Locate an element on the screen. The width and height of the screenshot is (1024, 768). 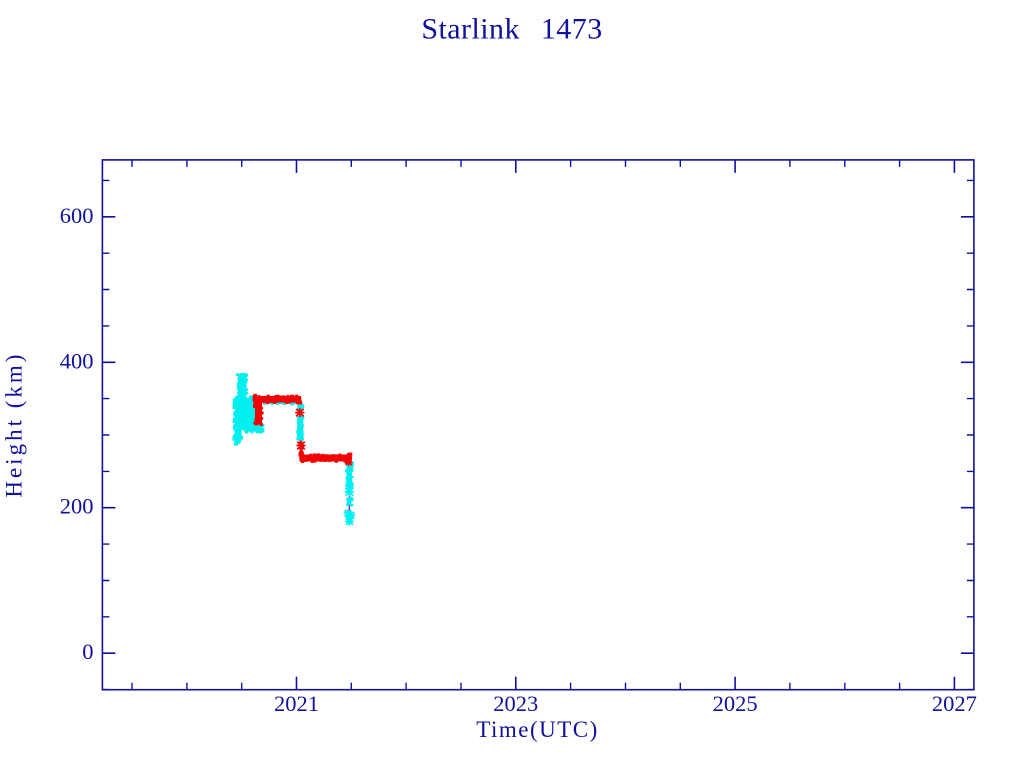
svg-text: 2021 is located at coordinates (296, 703).